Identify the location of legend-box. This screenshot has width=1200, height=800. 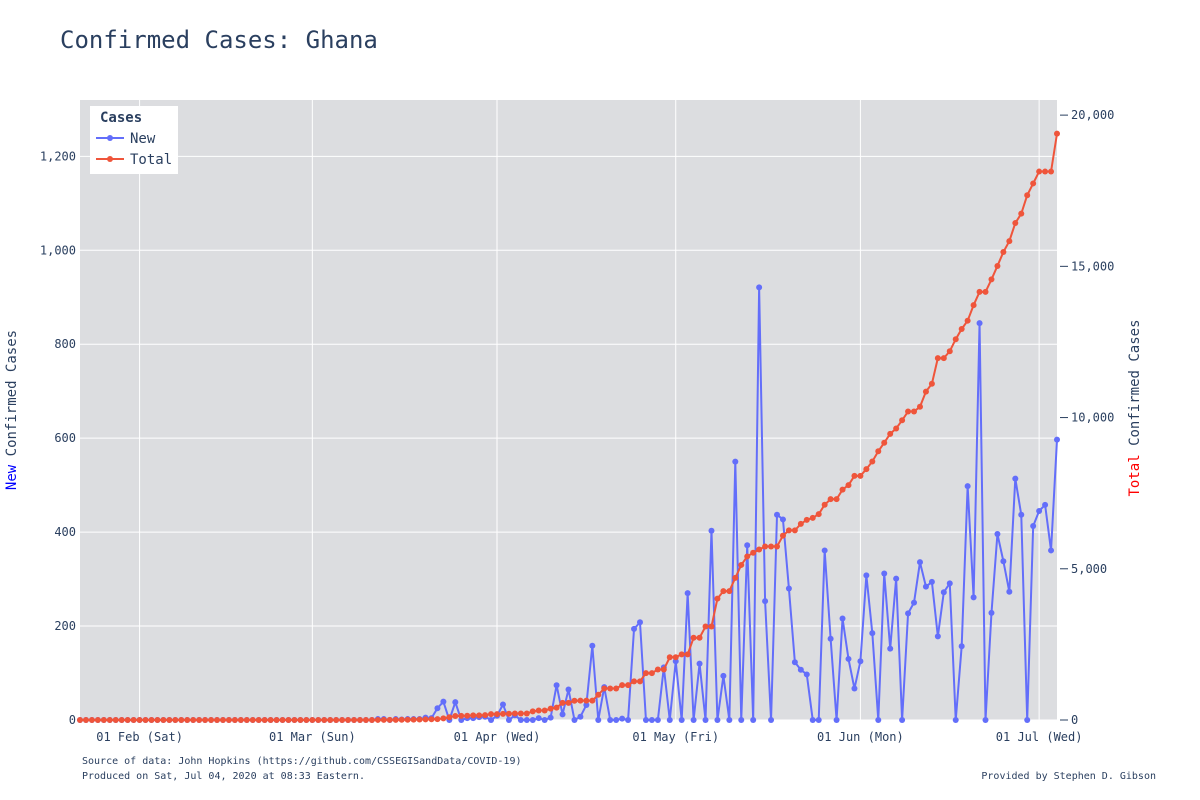
(134, 140).